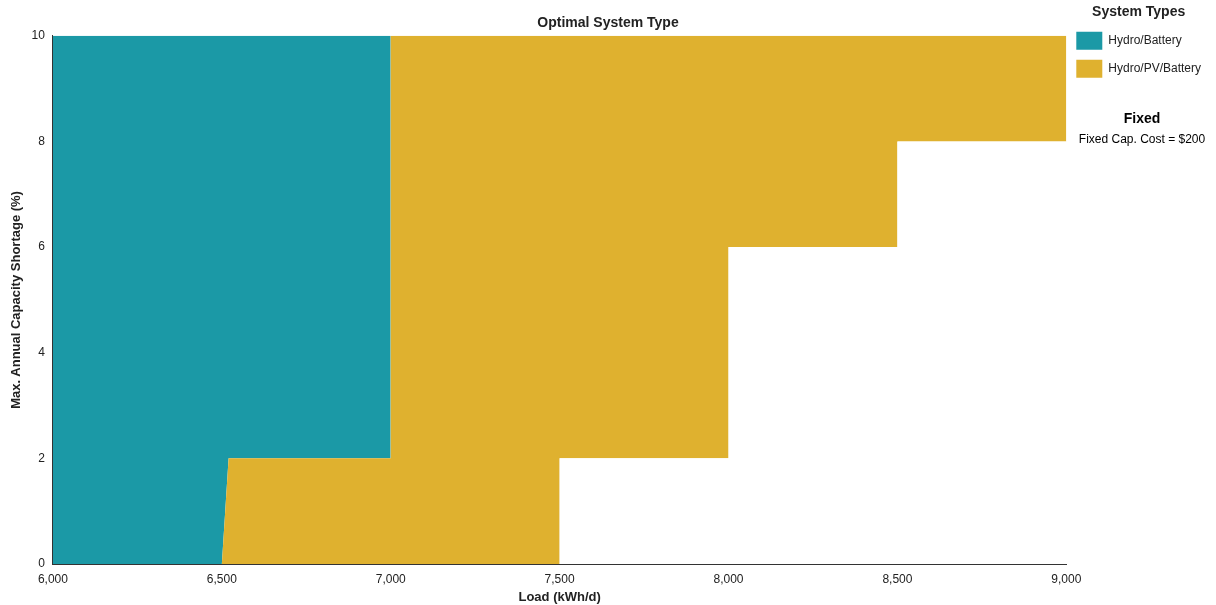 The width and height of the screenshot is (1216, 605). What do you see at coordinates (608, 22) in the screenshot?
I see `chart-title: Optimal System Type` at bounding box center [608, 22].